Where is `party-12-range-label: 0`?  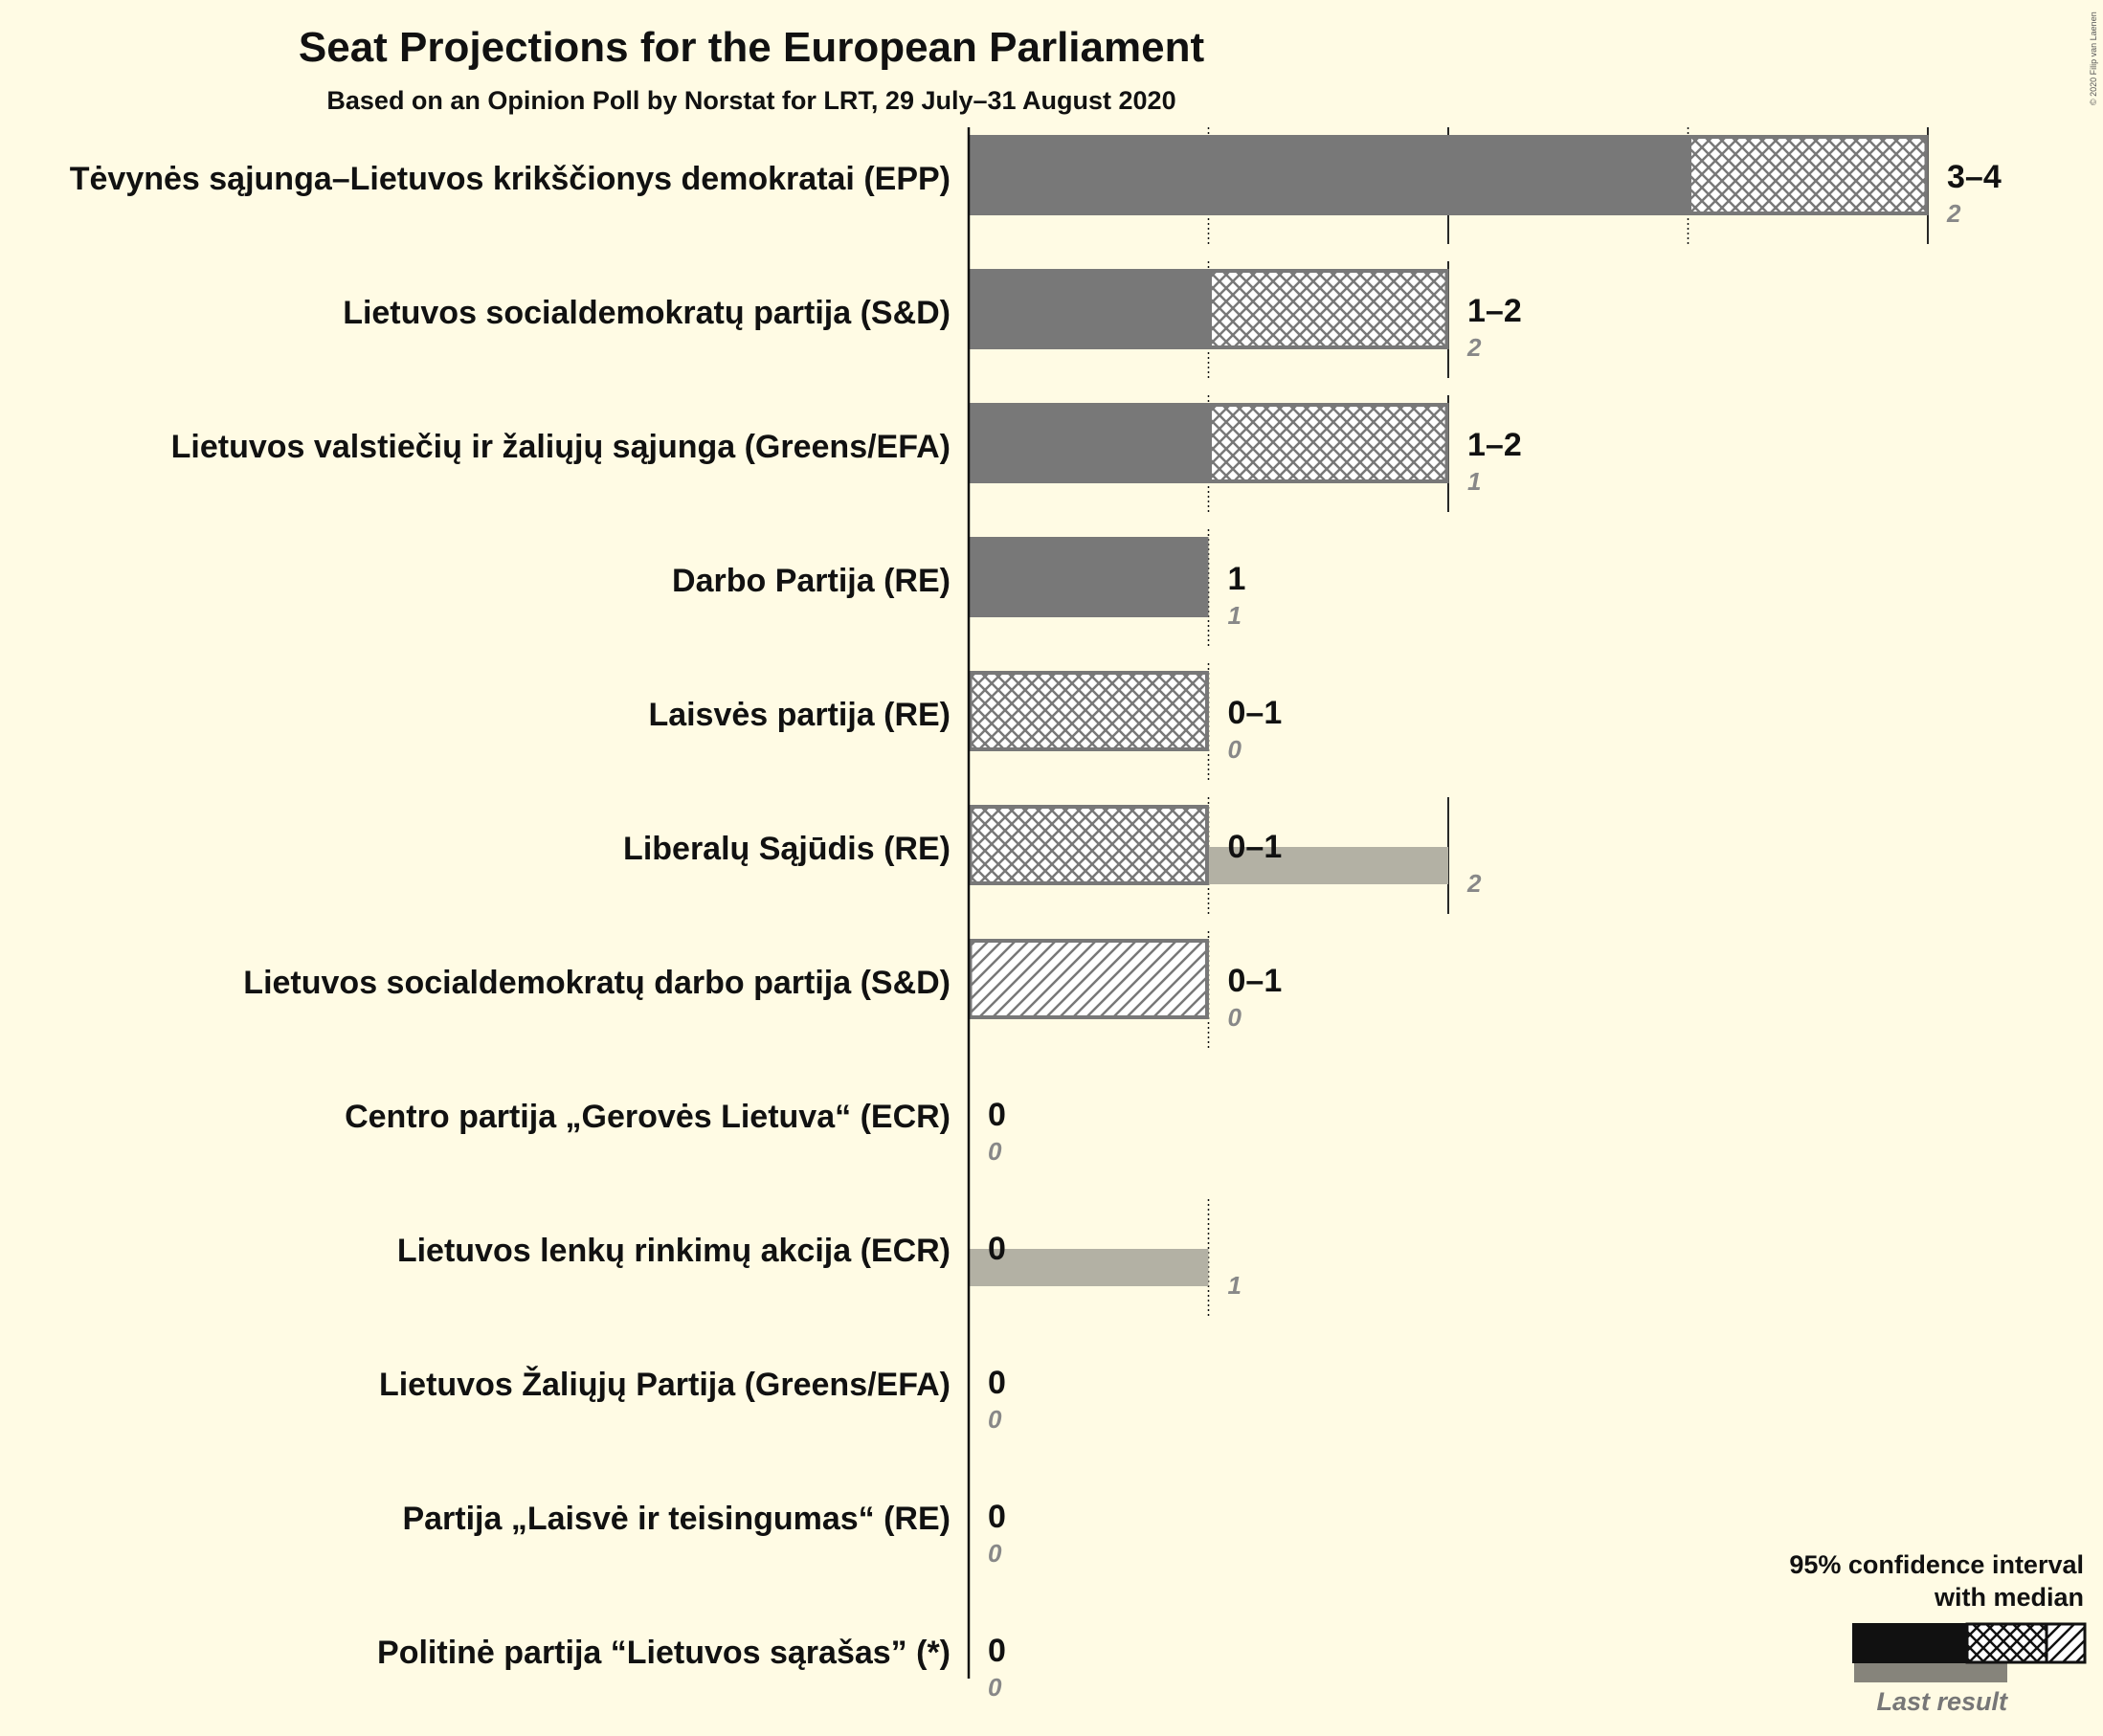 party-12-range-label: 0 is located at coordinates (997, 1651).